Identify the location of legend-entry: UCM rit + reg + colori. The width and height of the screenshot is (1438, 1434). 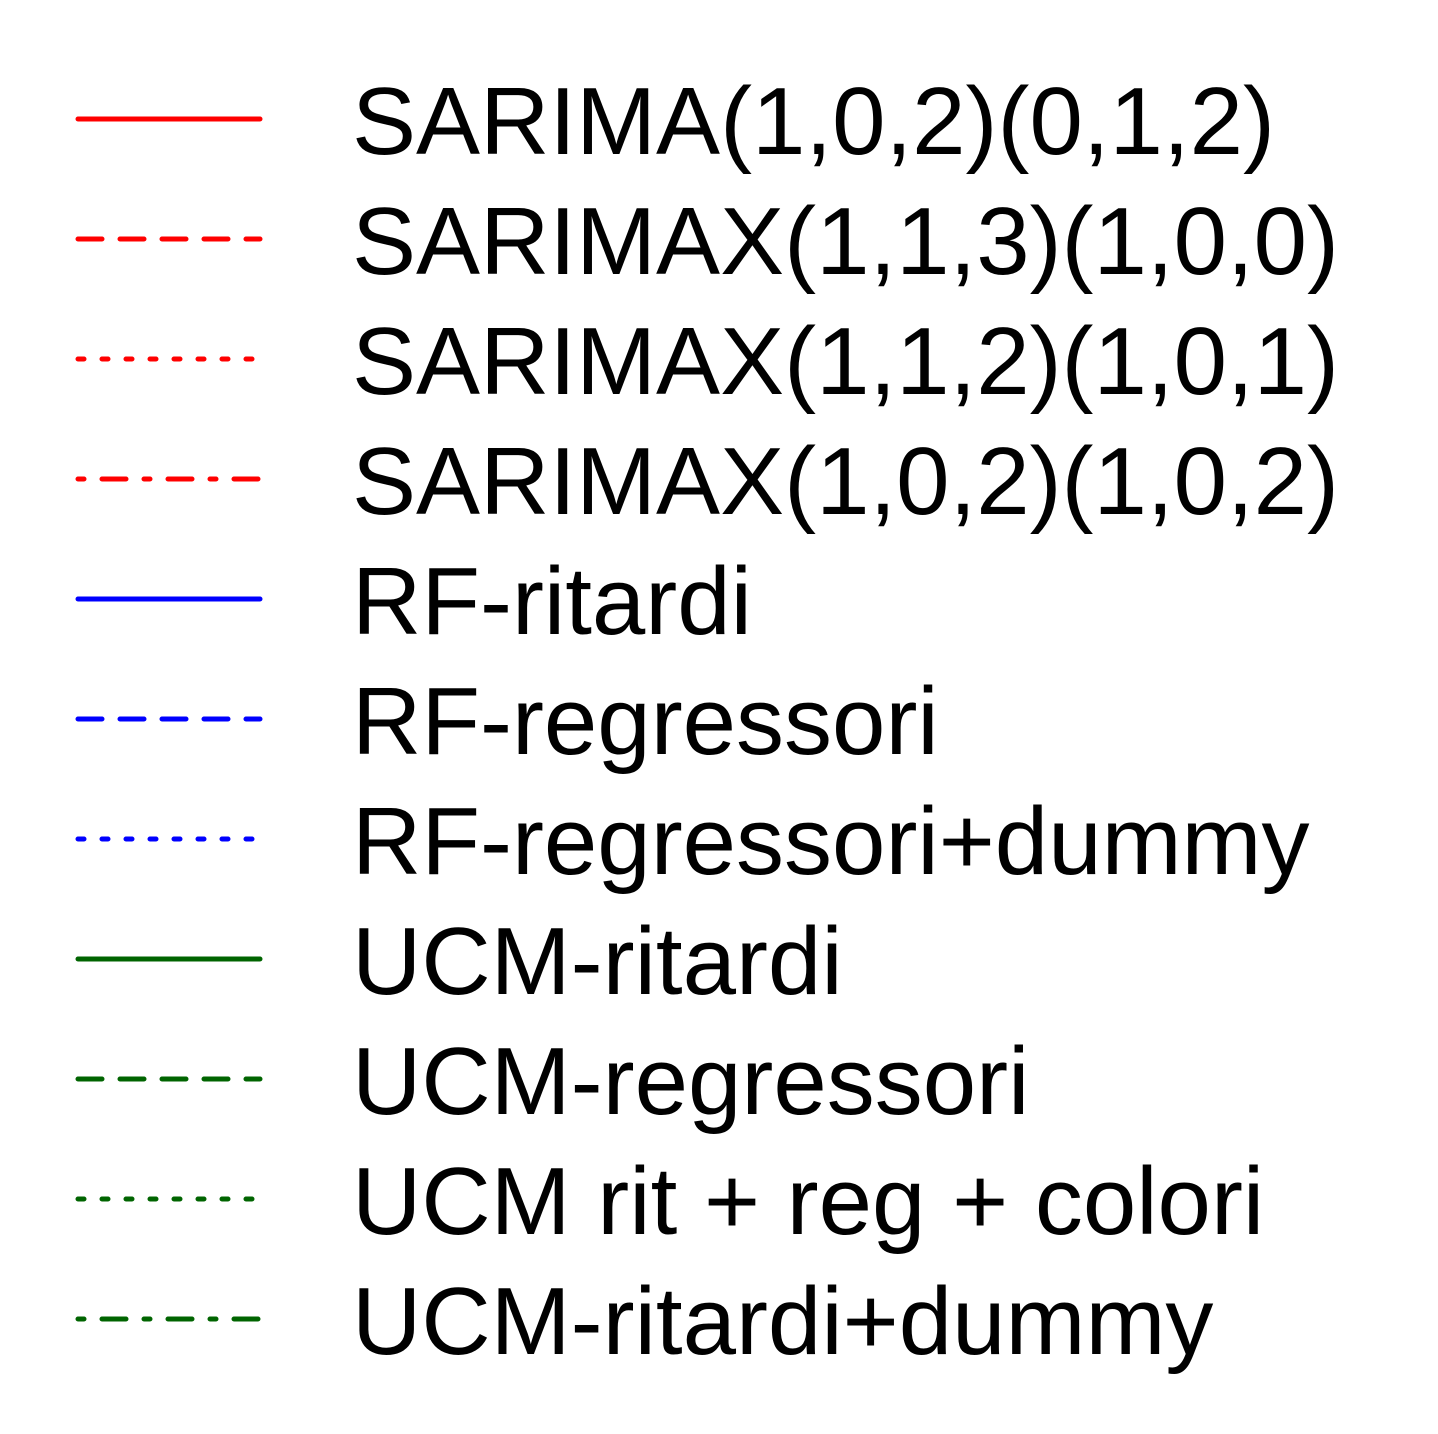
(669, 1201).